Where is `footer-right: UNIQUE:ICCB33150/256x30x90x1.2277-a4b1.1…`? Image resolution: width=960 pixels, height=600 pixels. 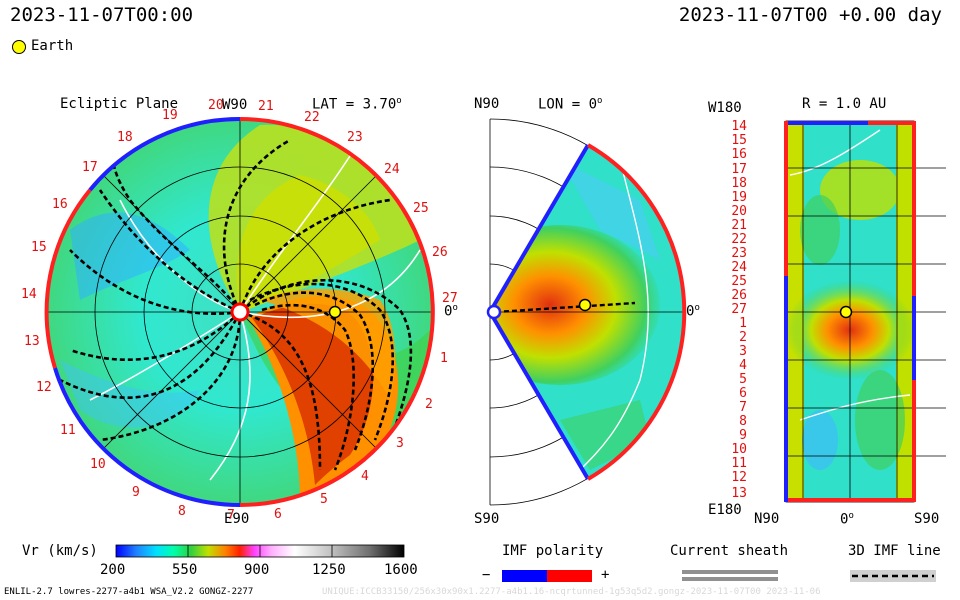 footer-right: UNIQUE:ICCB33150/256x30x90x1.2277-a4b1.1… is located at coordinates (571, 592).